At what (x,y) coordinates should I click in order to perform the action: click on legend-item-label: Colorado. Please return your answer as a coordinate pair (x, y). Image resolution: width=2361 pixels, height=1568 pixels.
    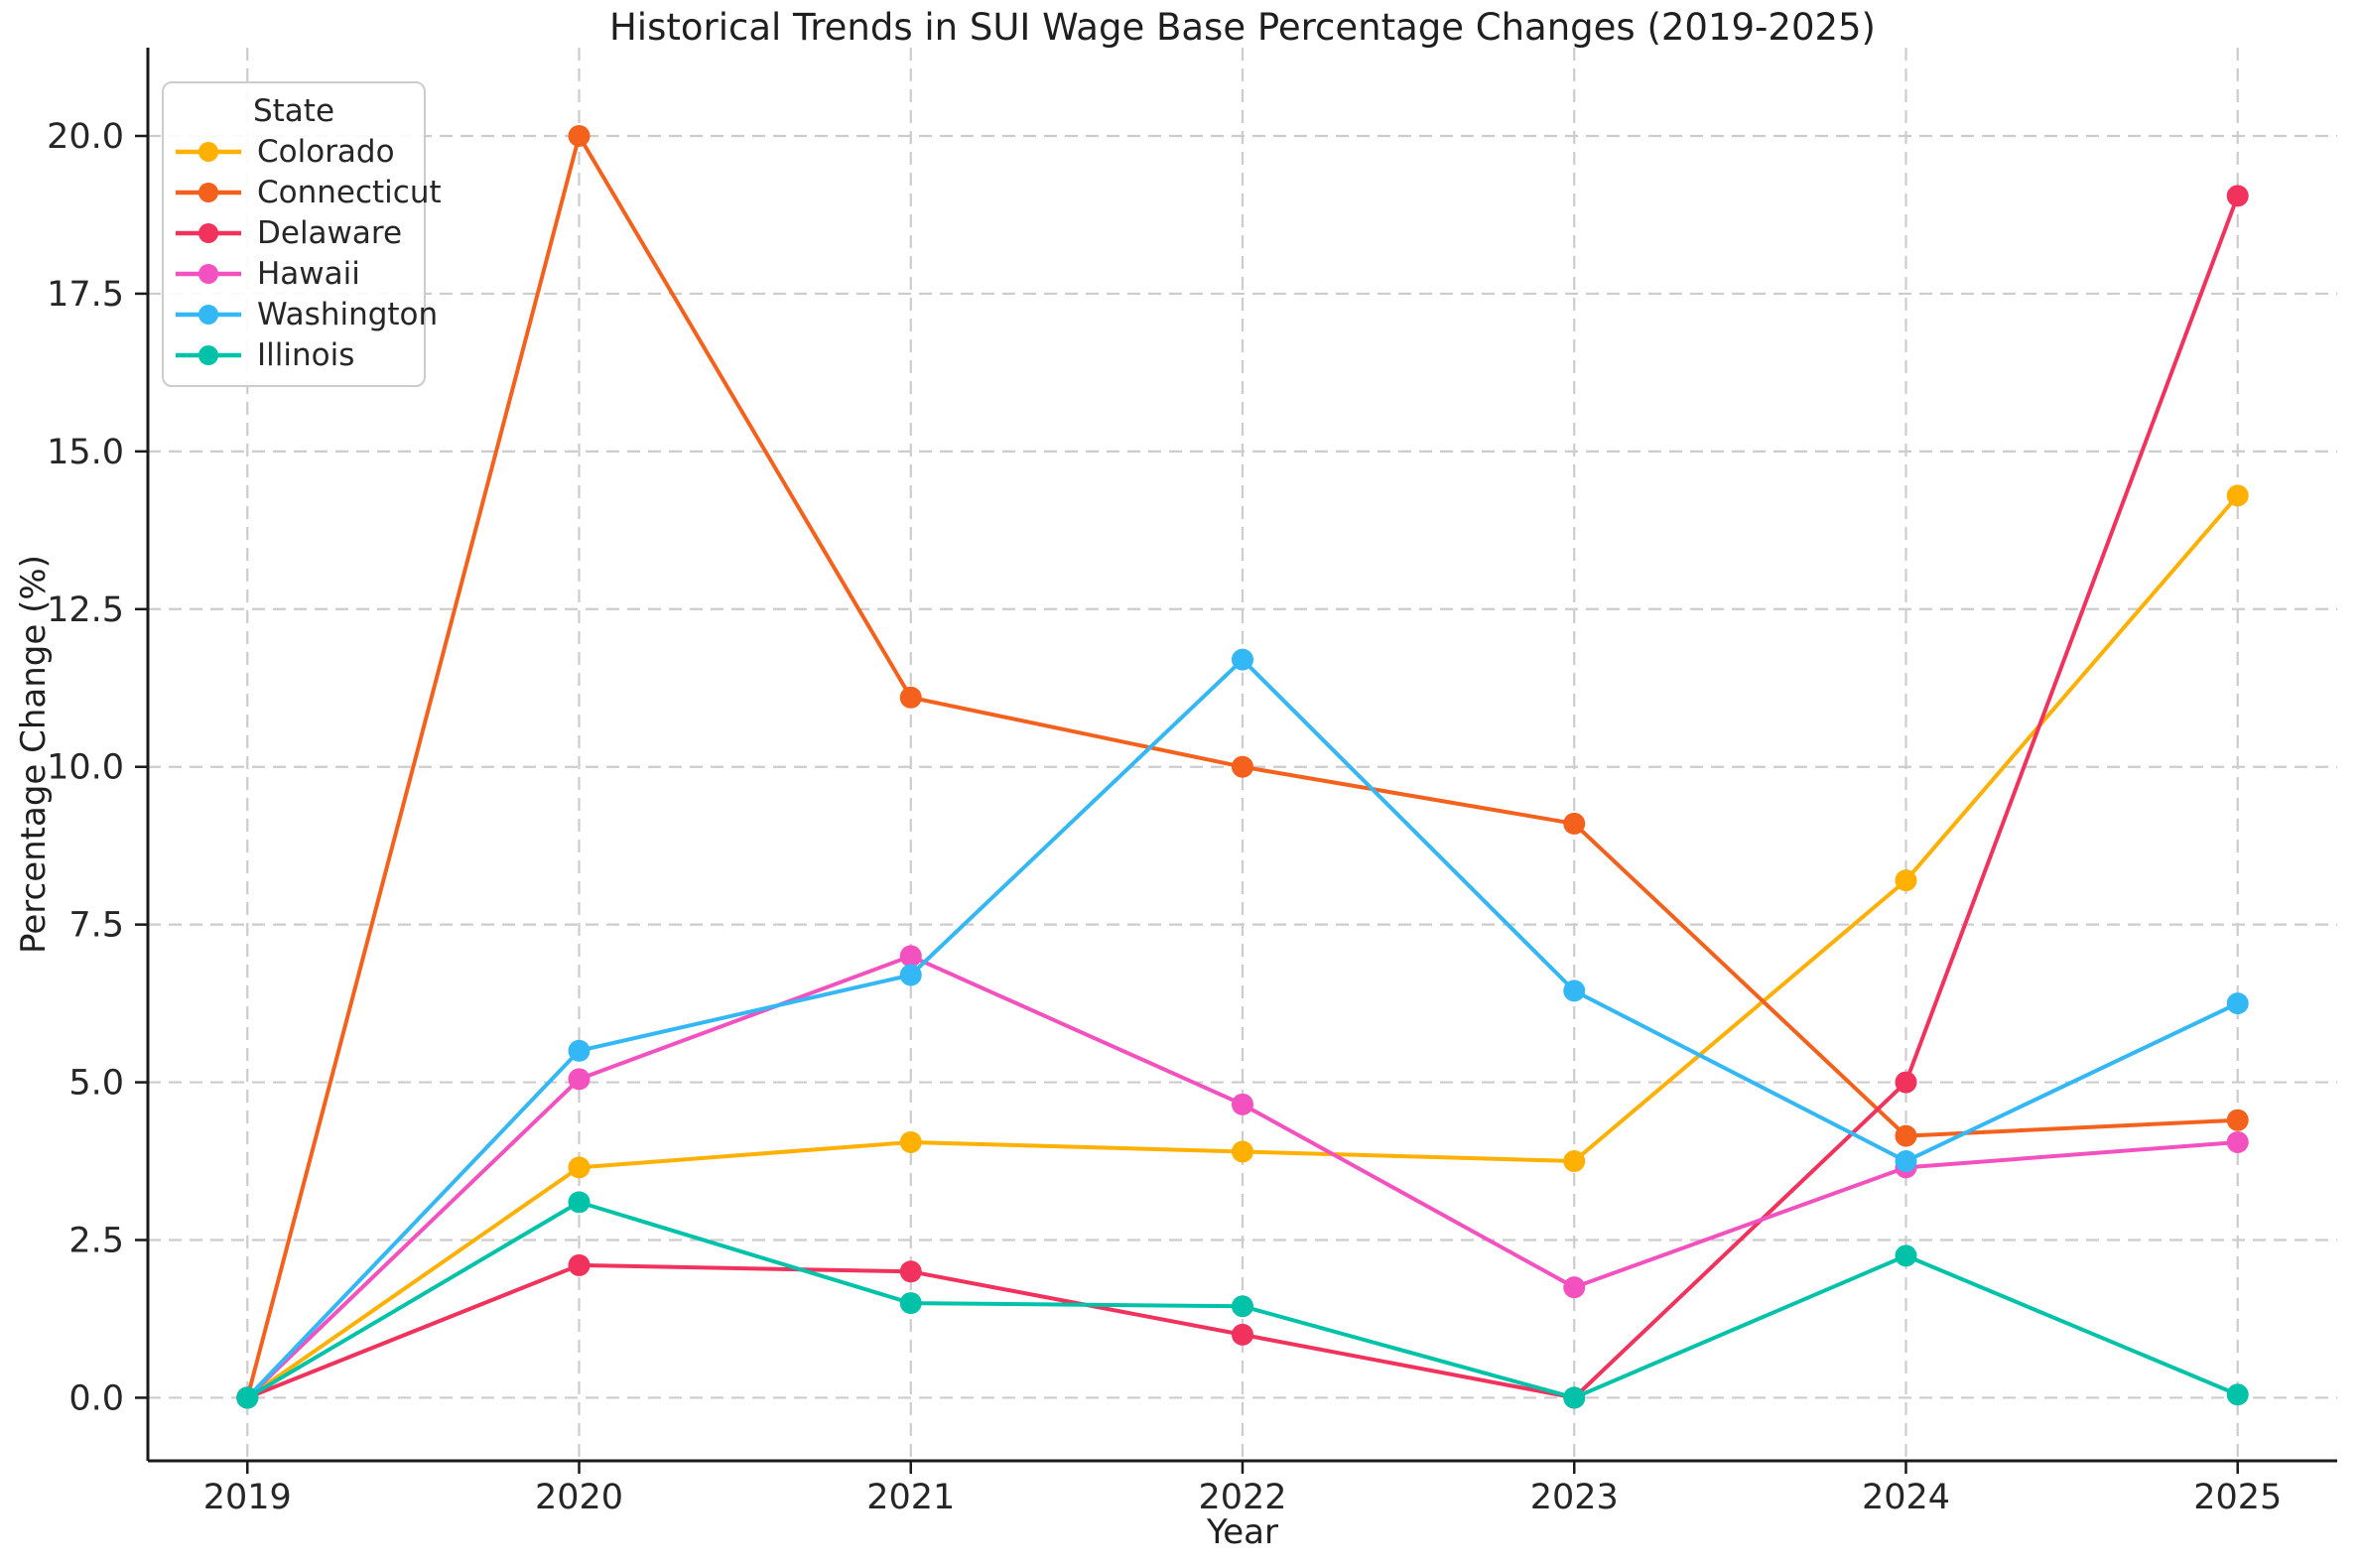
    Looking at the image, I should click on (326, 151).